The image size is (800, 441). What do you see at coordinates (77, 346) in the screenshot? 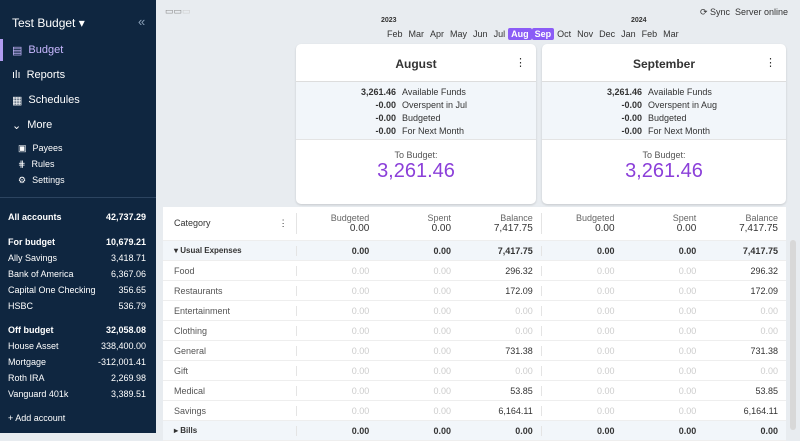
I see `account-item: House Asset 338,400.00` at bounding box center [77, 346].